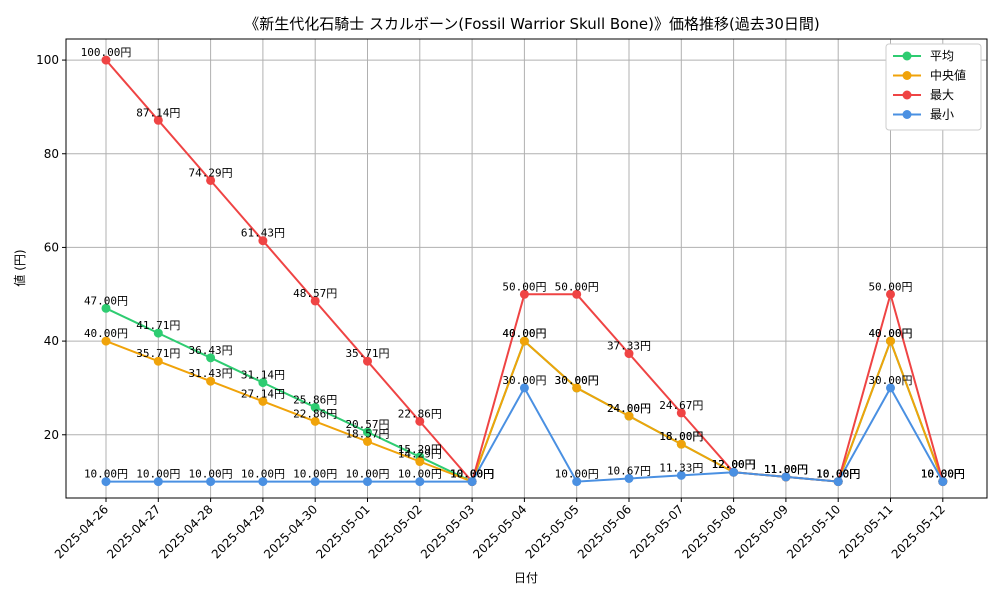 This screenshot has width=1000, height=600. What do you see at coordinates (342, 531) in the screenshot?
I see `x-tick-label: 2025-05-01` at bounding box center [342, 531].